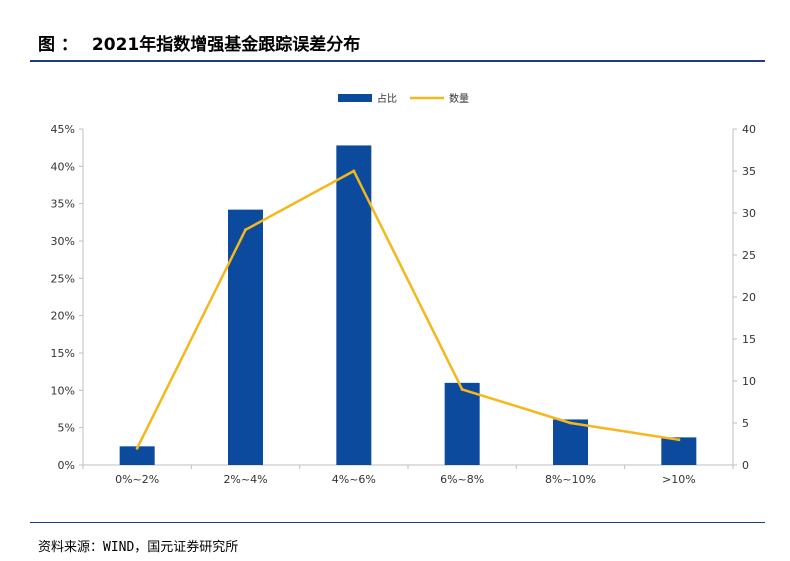 Image resolution: width=790 pixels, height=561 pixels. I want to click on y-left-tick-label: 10%, so click(63, 390).